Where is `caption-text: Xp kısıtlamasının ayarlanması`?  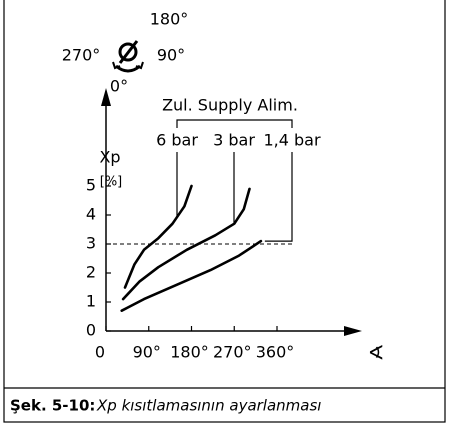 caption-text: Xp kısıtlamasının ayarlanması is located at coordinates (208, 406).